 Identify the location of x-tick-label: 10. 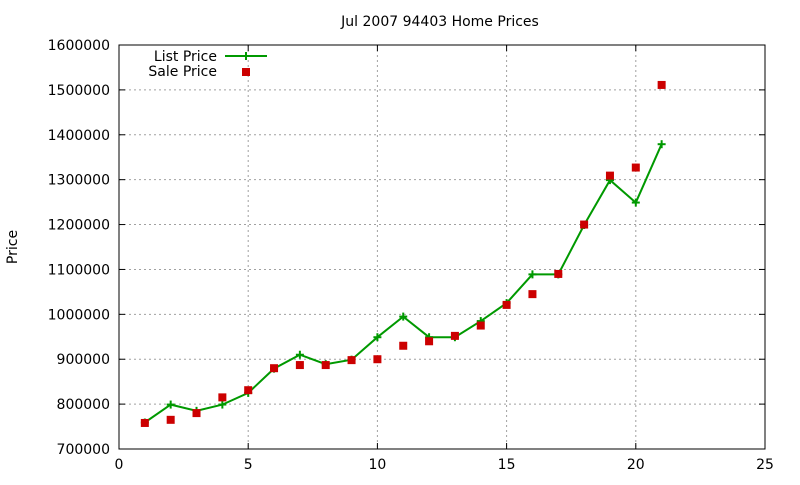
(377, 465).